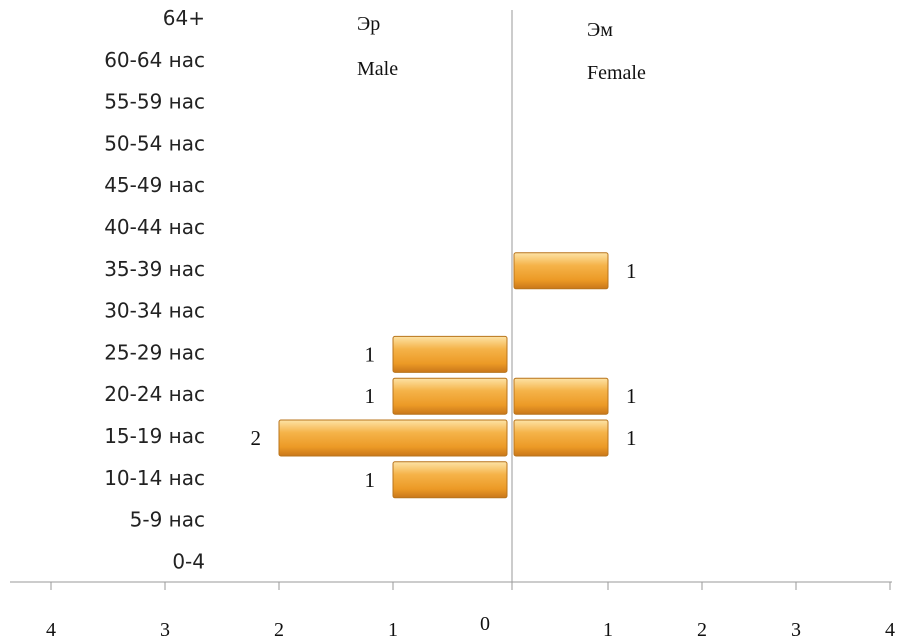 Image resolution: width=902 pixels, height=641 pixels. What do you see at coordinates (154, 143) in the screenshot?
I see `category-label: 50-54 нас` at bounding box center [154, 143].